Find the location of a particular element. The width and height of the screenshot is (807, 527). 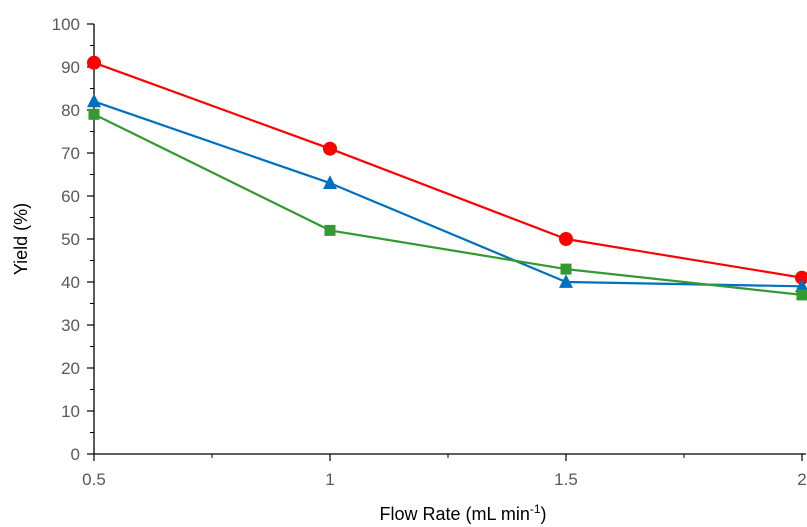

y-tick-label: 70 is located at coordinates (70, 153).